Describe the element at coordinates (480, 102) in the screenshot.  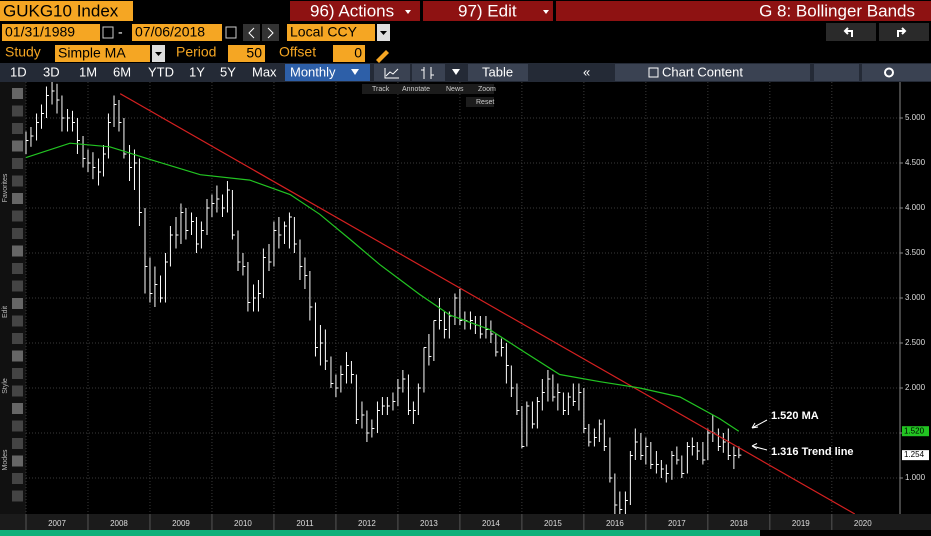
I see `reset-button` at that location.